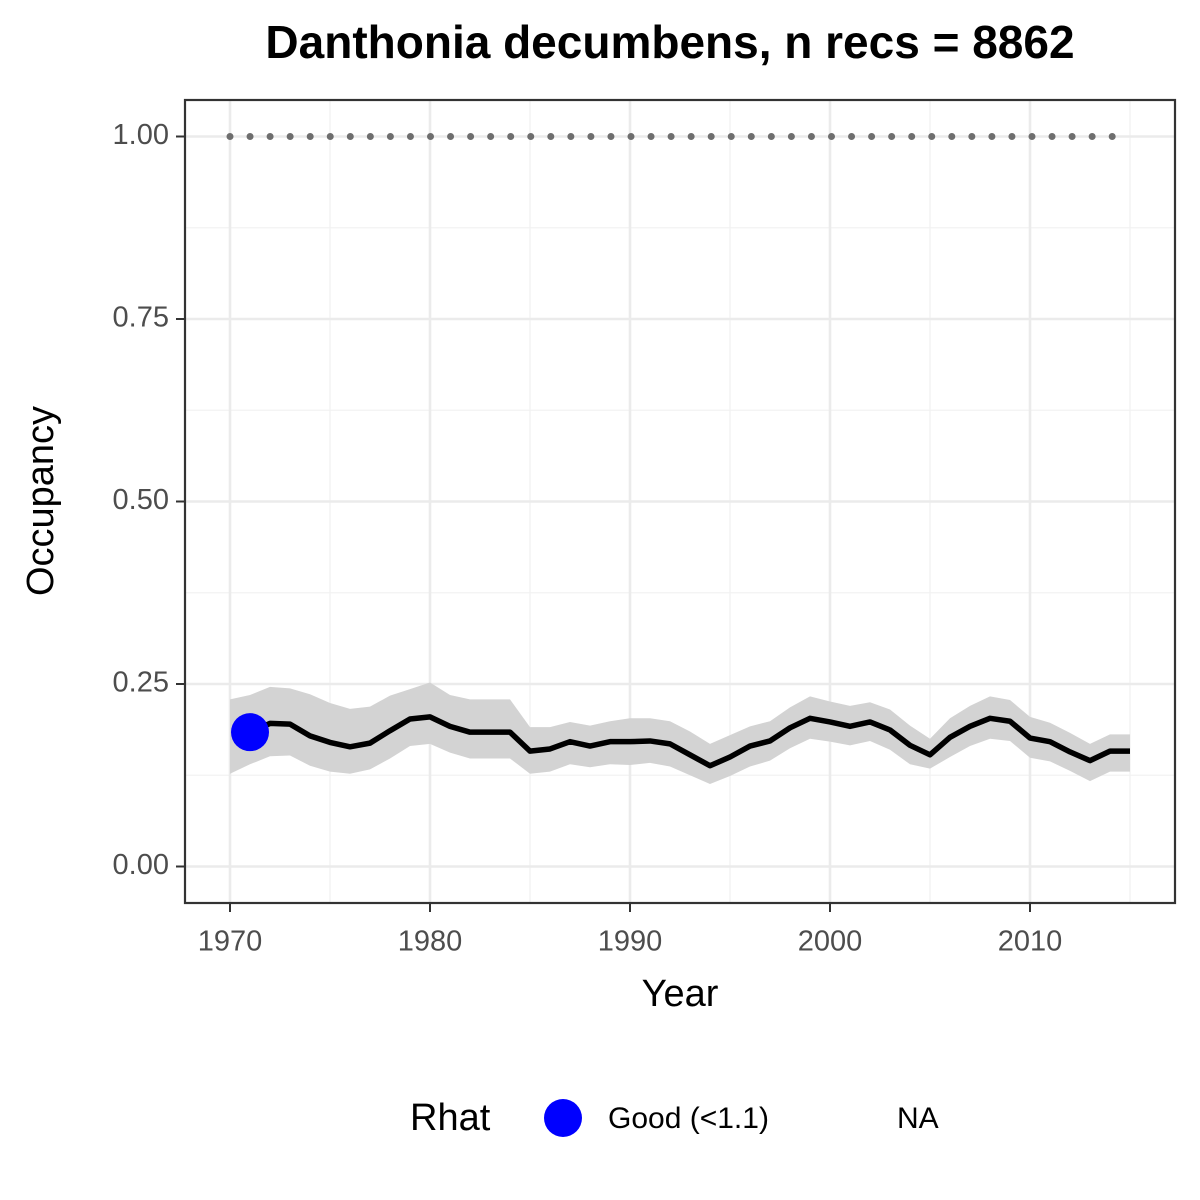 The height and width of the screenshot is (1200, 1200). What do you see at coordinates (830, 942) in the screenshot?
I see `x-tick-label: 2000` at bounding box center [830, 942].